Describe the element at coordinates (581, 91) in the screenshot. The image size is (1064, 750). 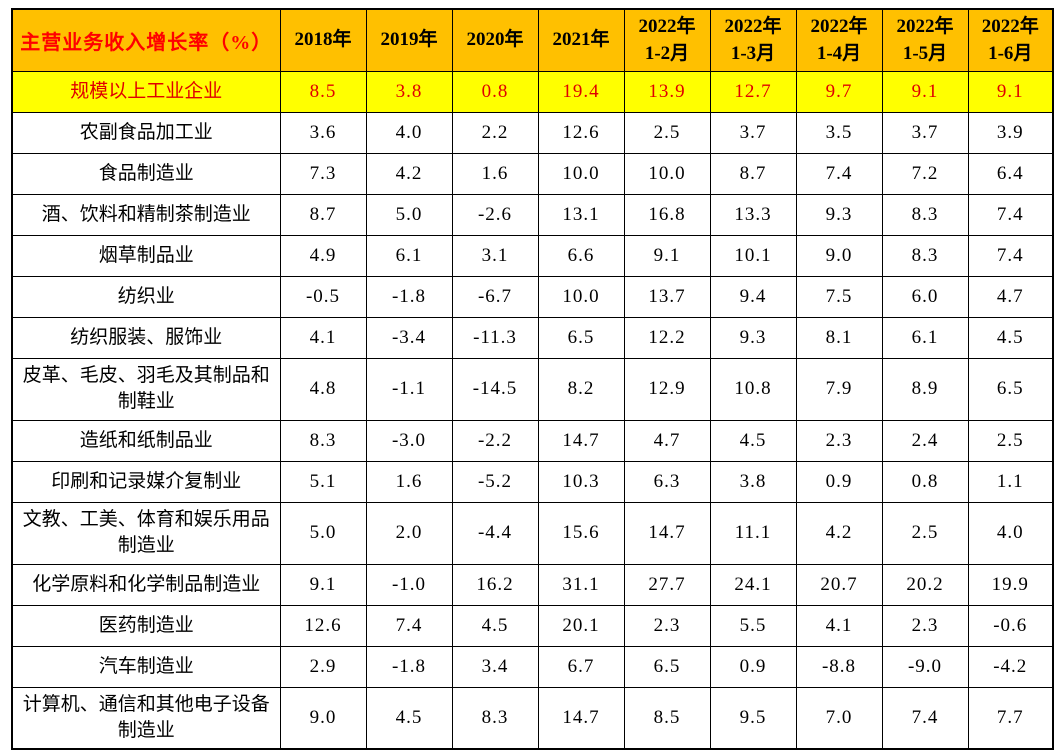
I see `data-cell: 19.4` at that location.